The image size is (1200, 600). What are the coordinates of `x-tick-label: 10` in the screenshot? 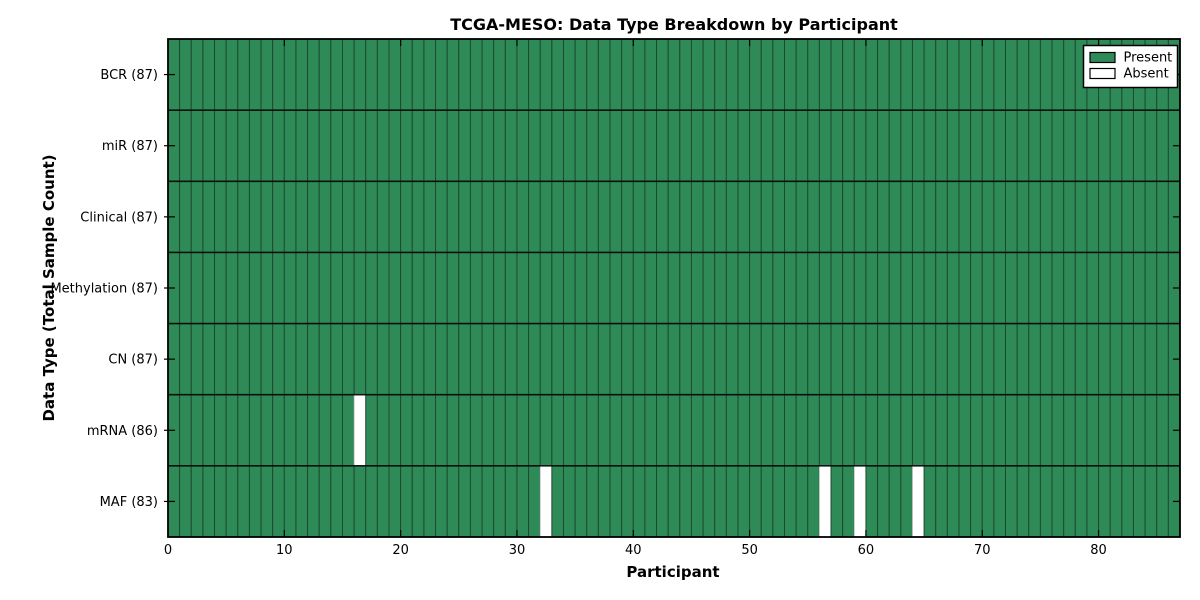 It's located at (284, 550).